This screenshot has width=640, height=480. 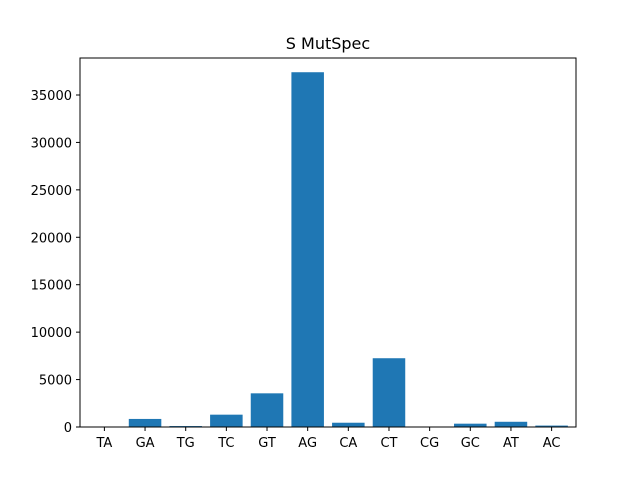 What do you see at coordinates (511, 424) in the screenshot?
I see `bar-at` at bounding box center [511, 424].